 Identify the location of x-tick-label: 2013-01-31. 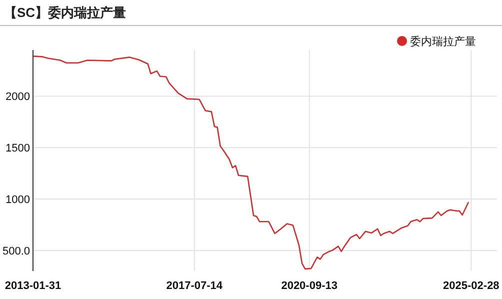
(33, 286).